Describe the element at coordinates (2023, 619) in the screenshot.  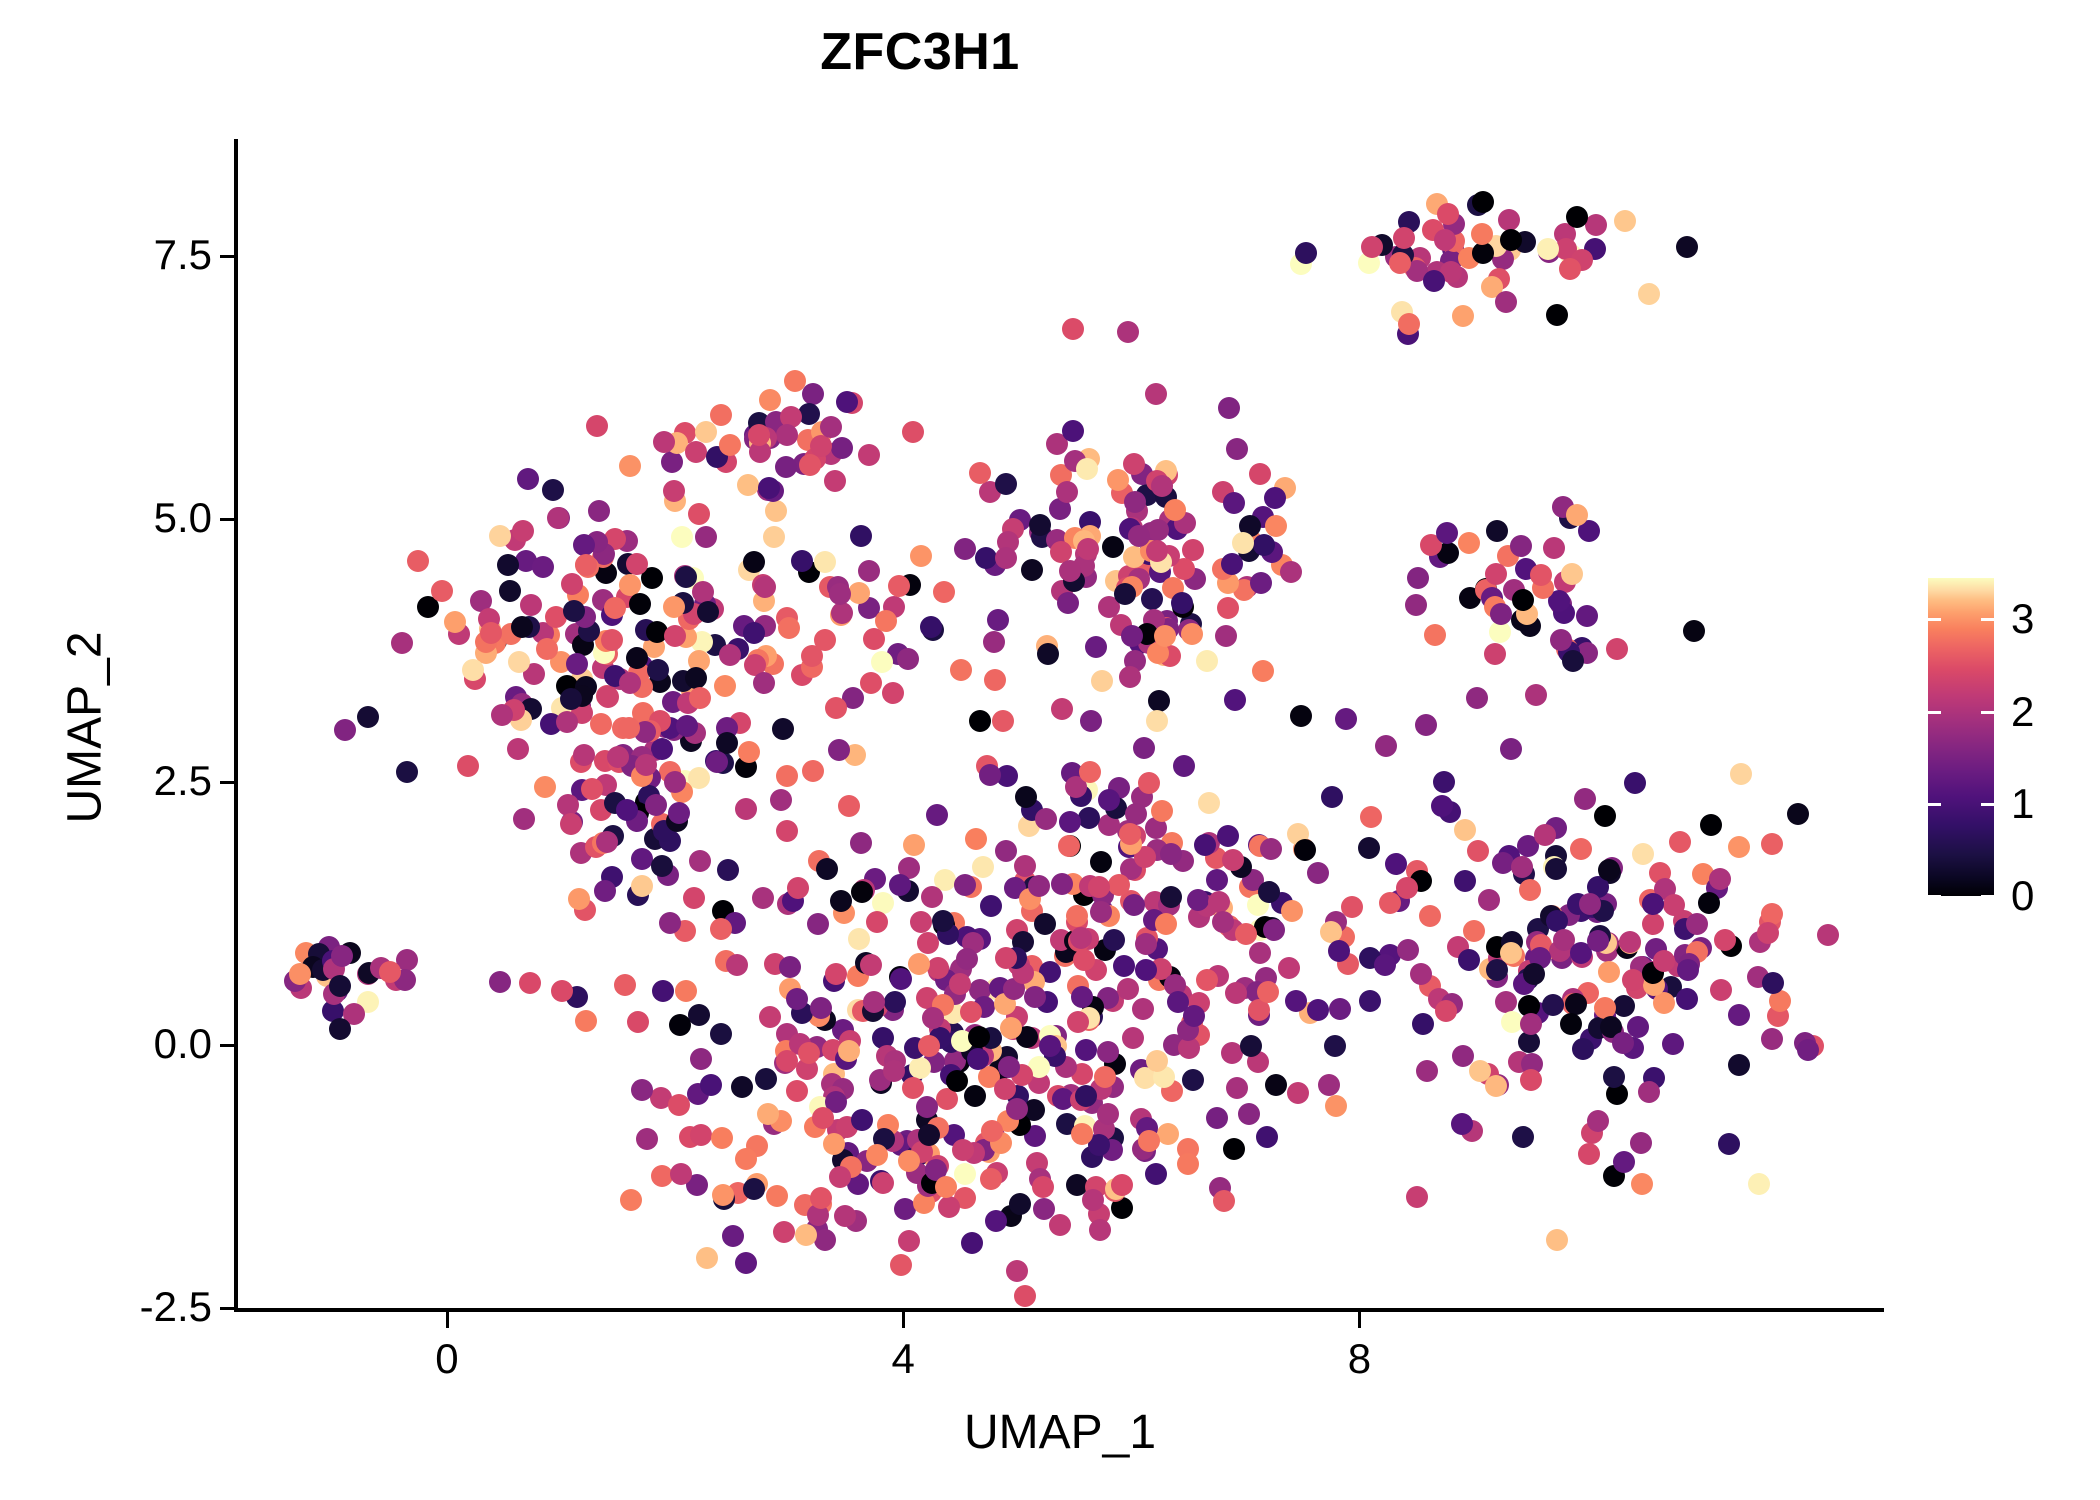
I see `colorbar-tick-label: 3` at that location.